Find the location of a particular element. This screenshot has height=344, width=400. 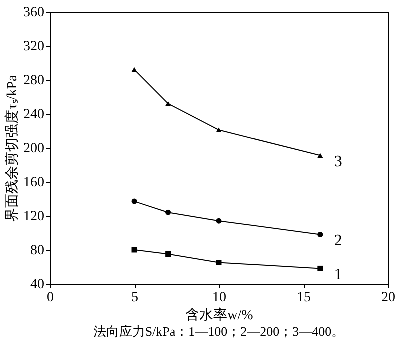

y-tick-label: 120 is located at coordinates (34, 217).